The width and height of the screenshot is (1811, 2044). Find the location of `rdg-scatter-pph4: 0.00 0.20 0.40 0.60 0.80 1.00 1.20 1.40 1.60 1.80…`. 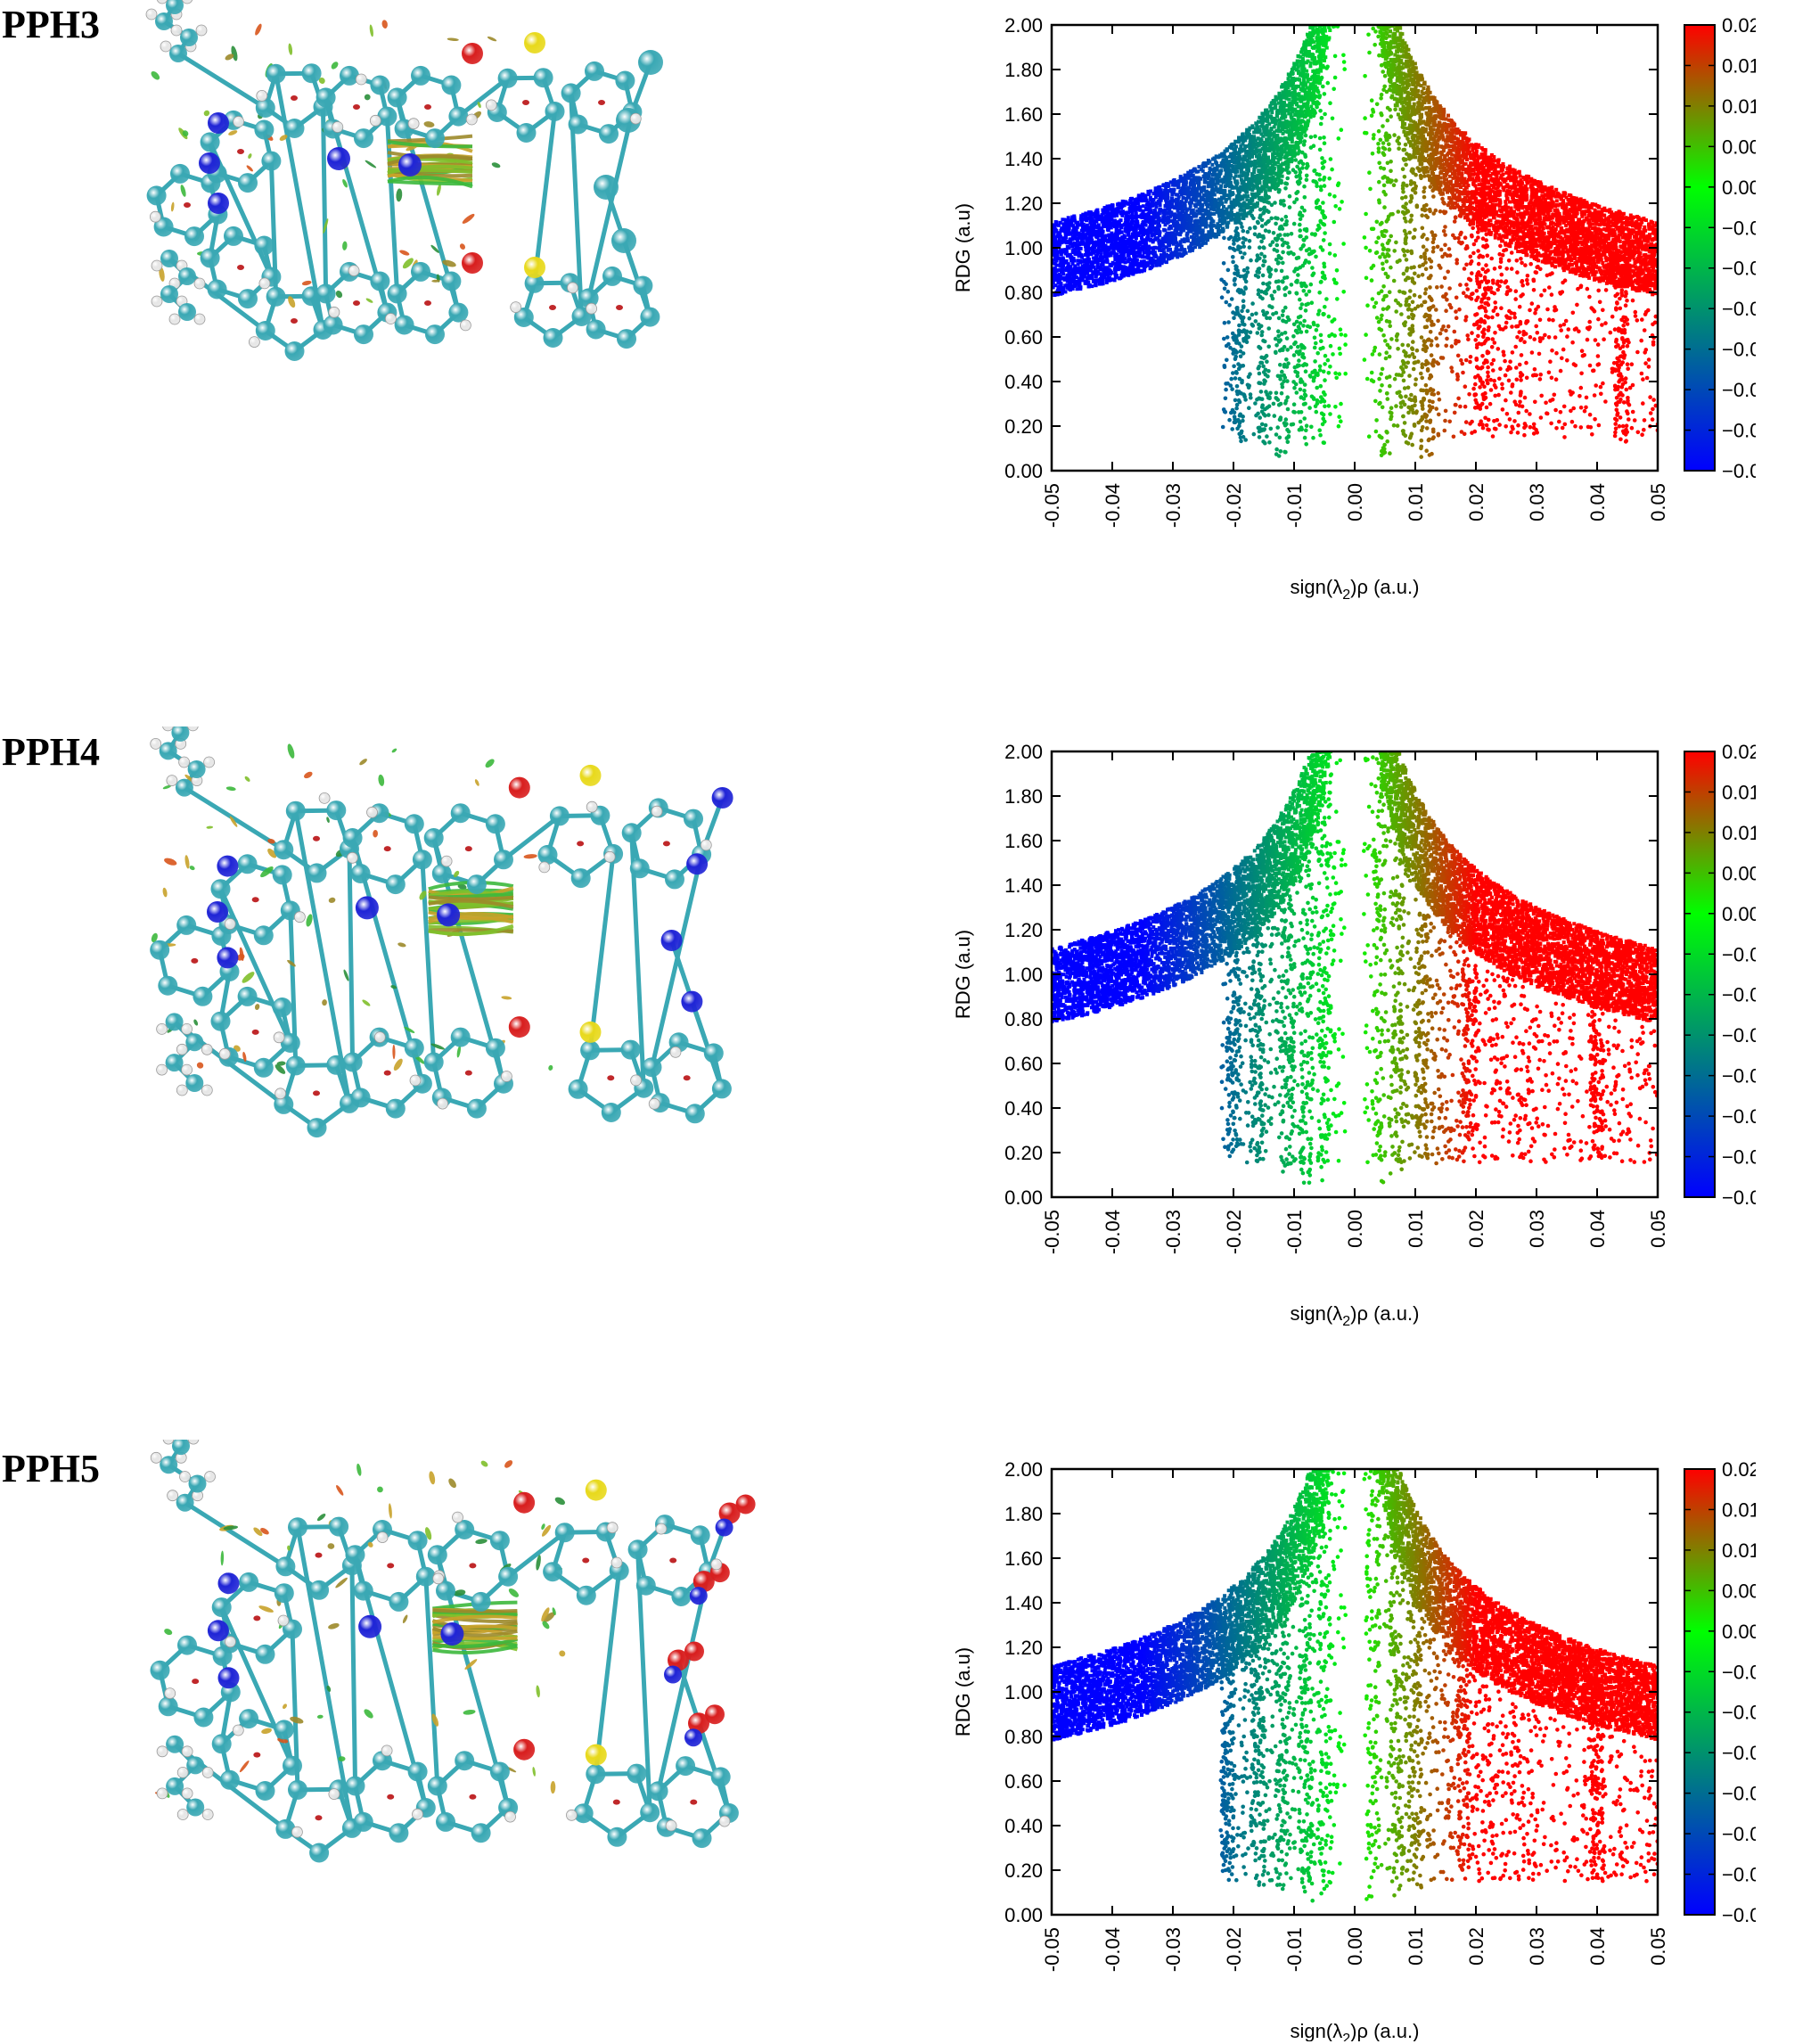

rdg-scatter-pph4: 0.00 0.20 0.40 0.60 0.80 1.00 1.20 1.40 1.60 1.80… is located at coordinates (1354, 1035).